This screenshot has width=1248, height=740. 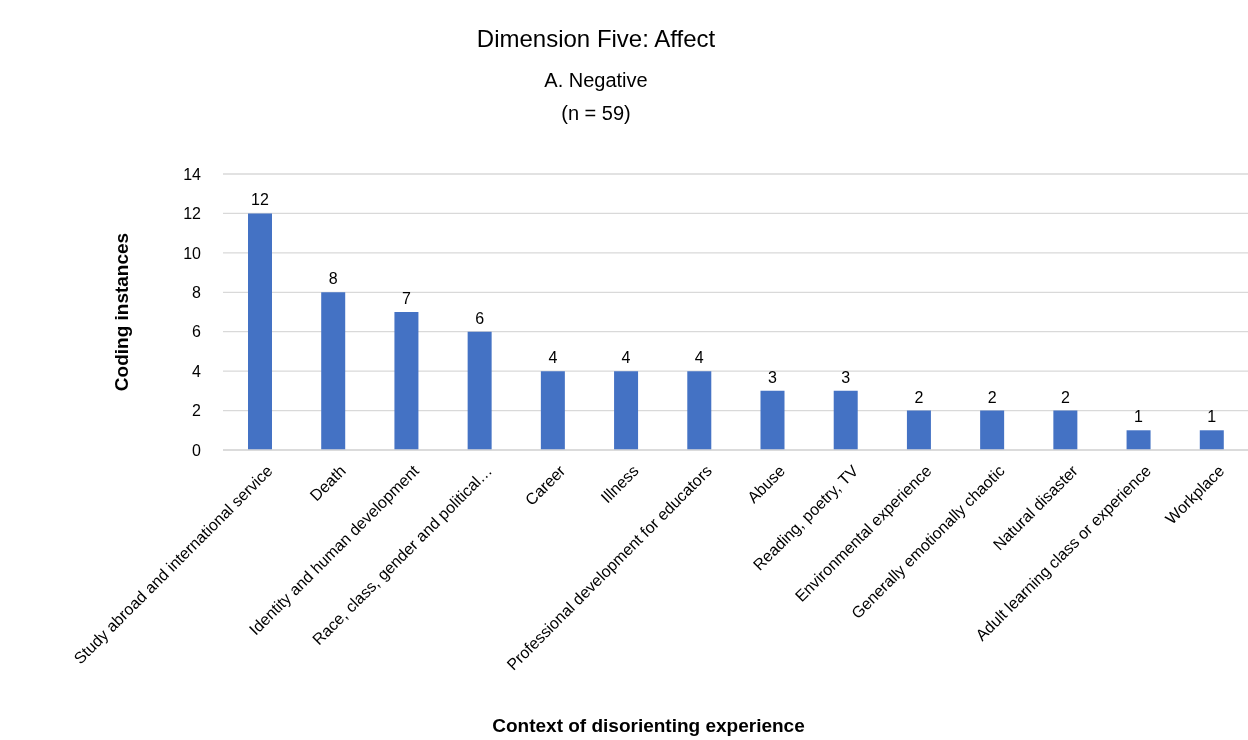 What do you see at coordinates (480, 318) in the screenshot?
I see `data-label: 6` at bounding box center [480, 318].